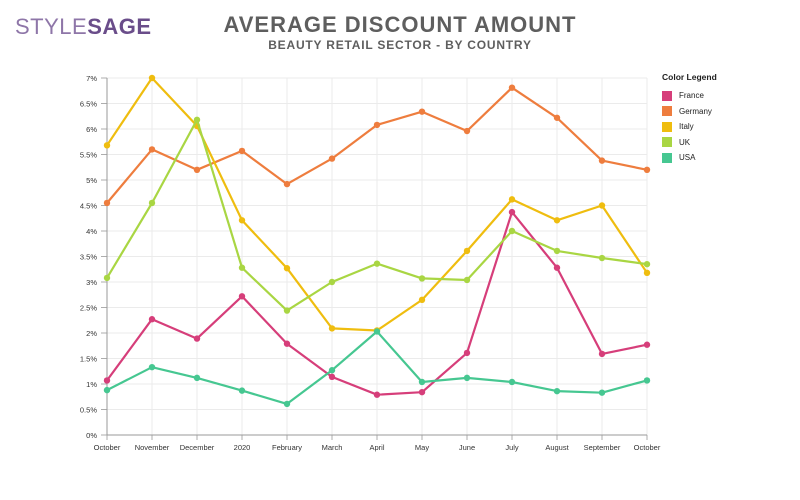  I want to click on x-tick-label: June, so click(467, 447).